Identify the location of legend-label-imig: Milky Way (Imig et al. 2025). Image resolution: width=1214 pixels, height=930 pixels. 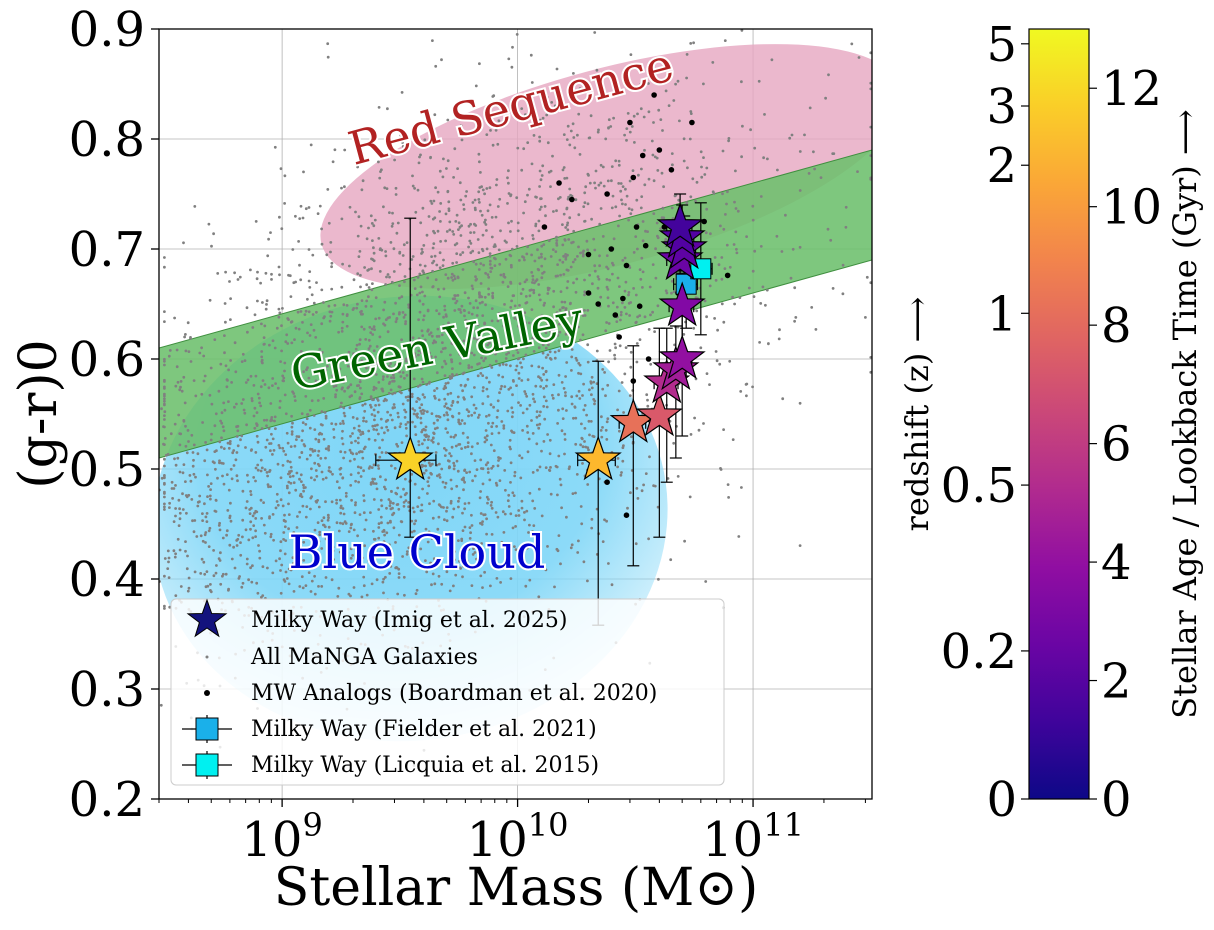
(409, 620).